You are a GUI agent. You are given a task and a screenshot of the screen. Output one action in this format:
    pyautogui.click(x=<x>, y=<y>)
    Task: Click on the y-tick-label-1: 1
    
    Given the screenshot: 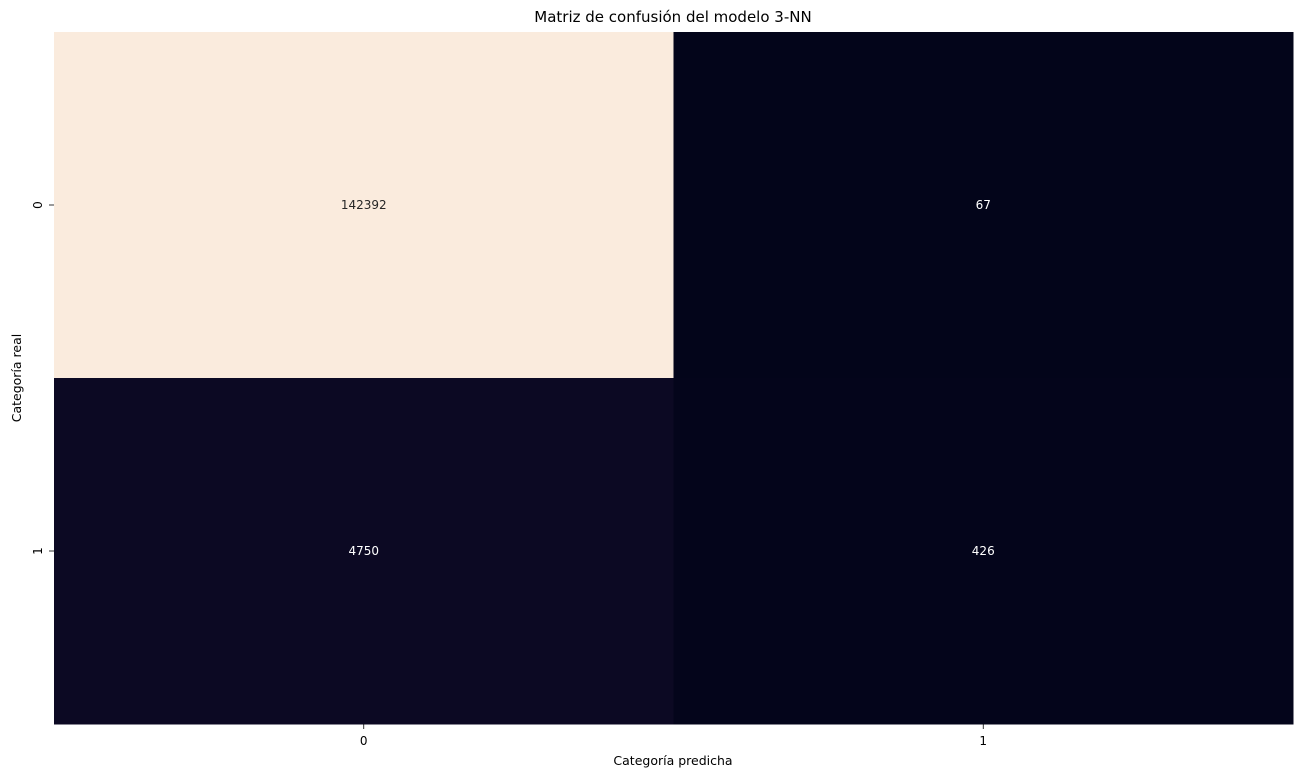 What is the action you would take?
    pyautogui.click(x=38, y=551)
    